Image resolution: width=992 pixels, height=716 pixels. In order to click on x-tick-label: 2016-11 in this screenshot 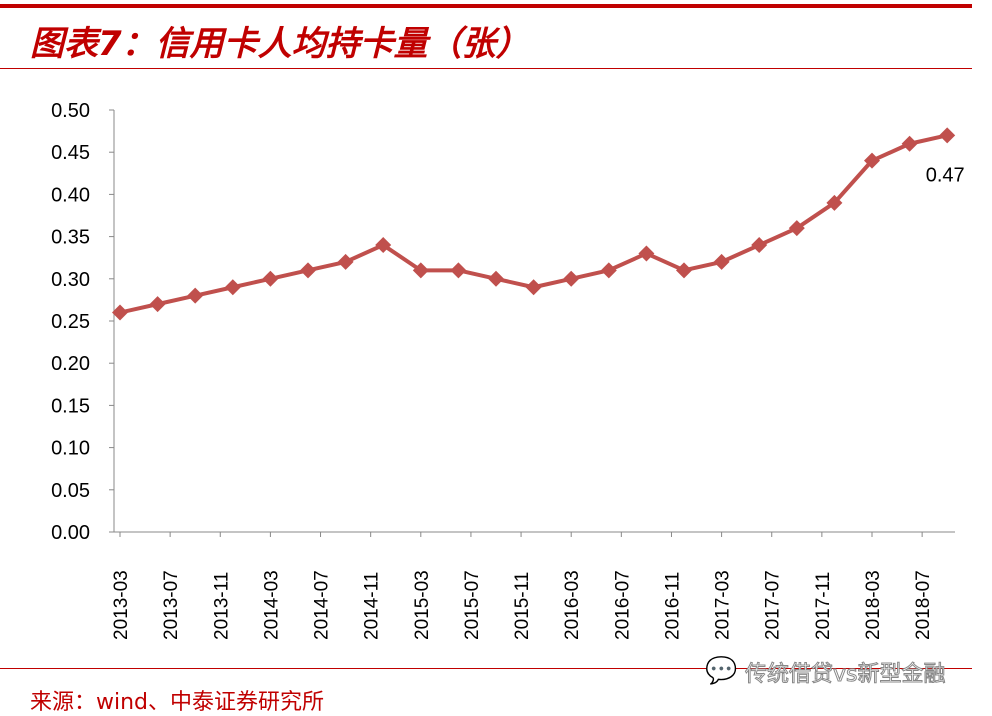, I will do `click(672, 606)`.